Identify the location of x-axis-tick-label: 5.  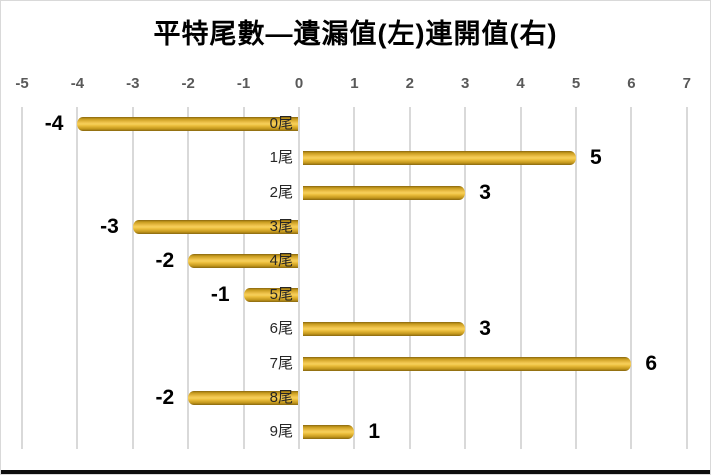
(576, 83).